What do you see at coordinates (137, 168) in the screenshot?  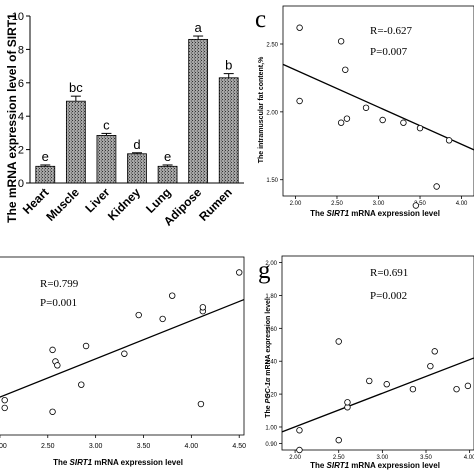 I see `bar-kidney` at bounding box center [137, 168].